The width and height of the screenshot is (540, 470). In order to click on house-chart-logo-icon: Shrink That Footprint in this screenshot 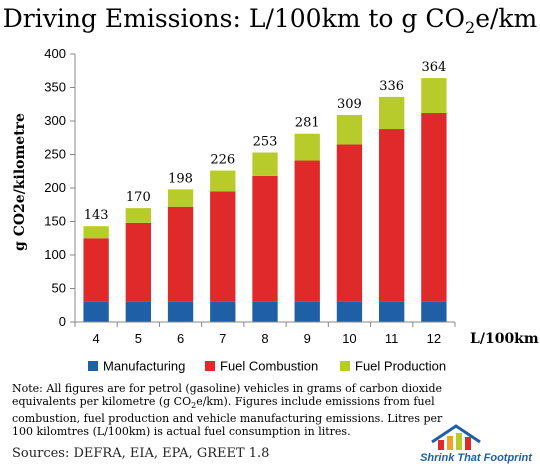, I will do `click(476, 444)`.